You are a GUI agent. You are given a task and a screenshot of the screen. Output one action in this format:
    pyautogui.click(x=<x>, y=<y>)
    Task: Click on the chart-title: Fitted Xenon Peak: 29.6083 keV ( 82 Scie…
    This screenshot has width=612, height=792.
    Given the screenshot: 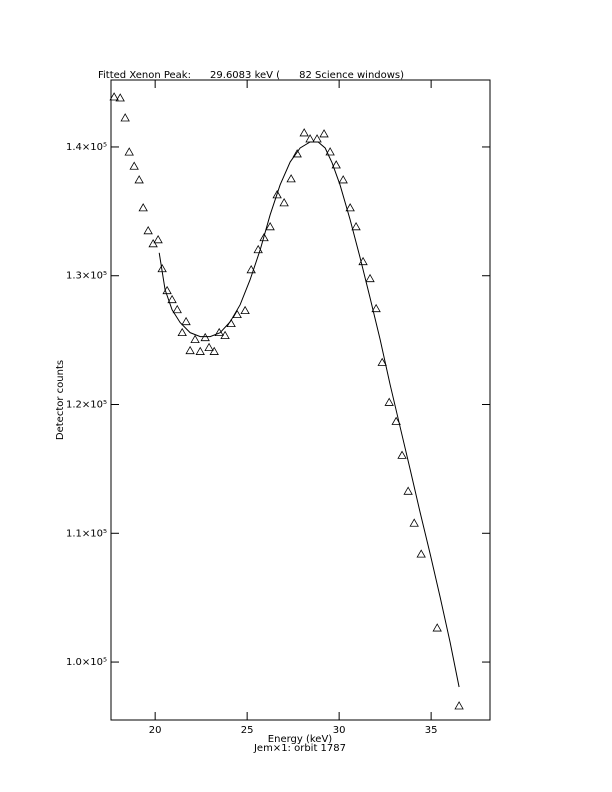 What is the action you would take?
    pyautogui.click(x=251, y=75)
    